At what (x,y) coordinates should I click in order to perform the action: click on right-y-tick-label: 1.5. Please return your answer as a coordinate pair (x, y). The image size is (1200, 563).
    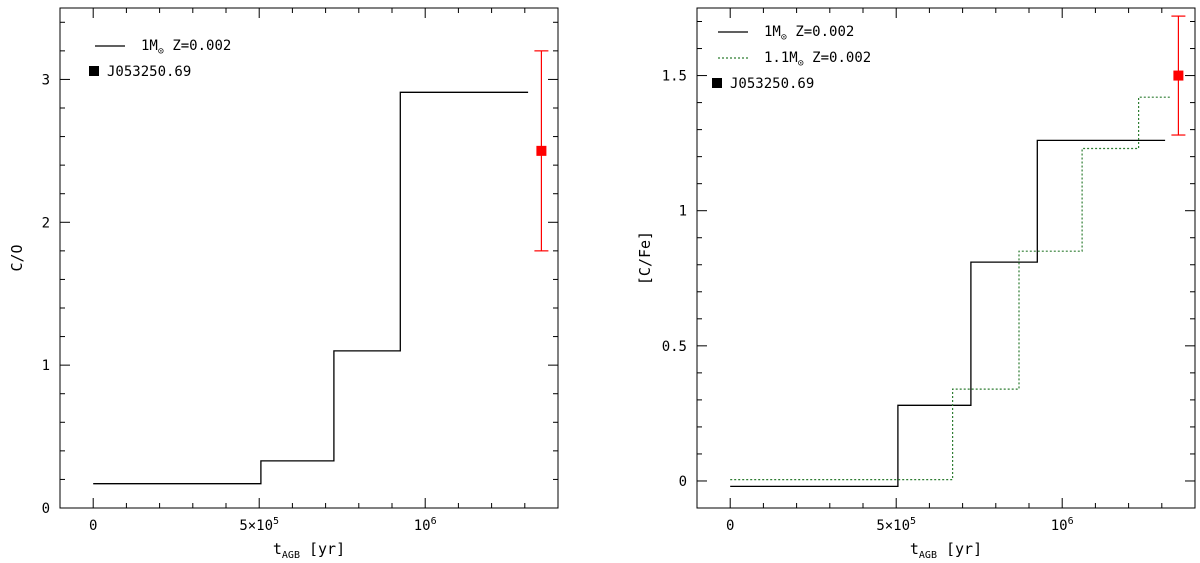
    Looking at the image, I should click on (674, 77).